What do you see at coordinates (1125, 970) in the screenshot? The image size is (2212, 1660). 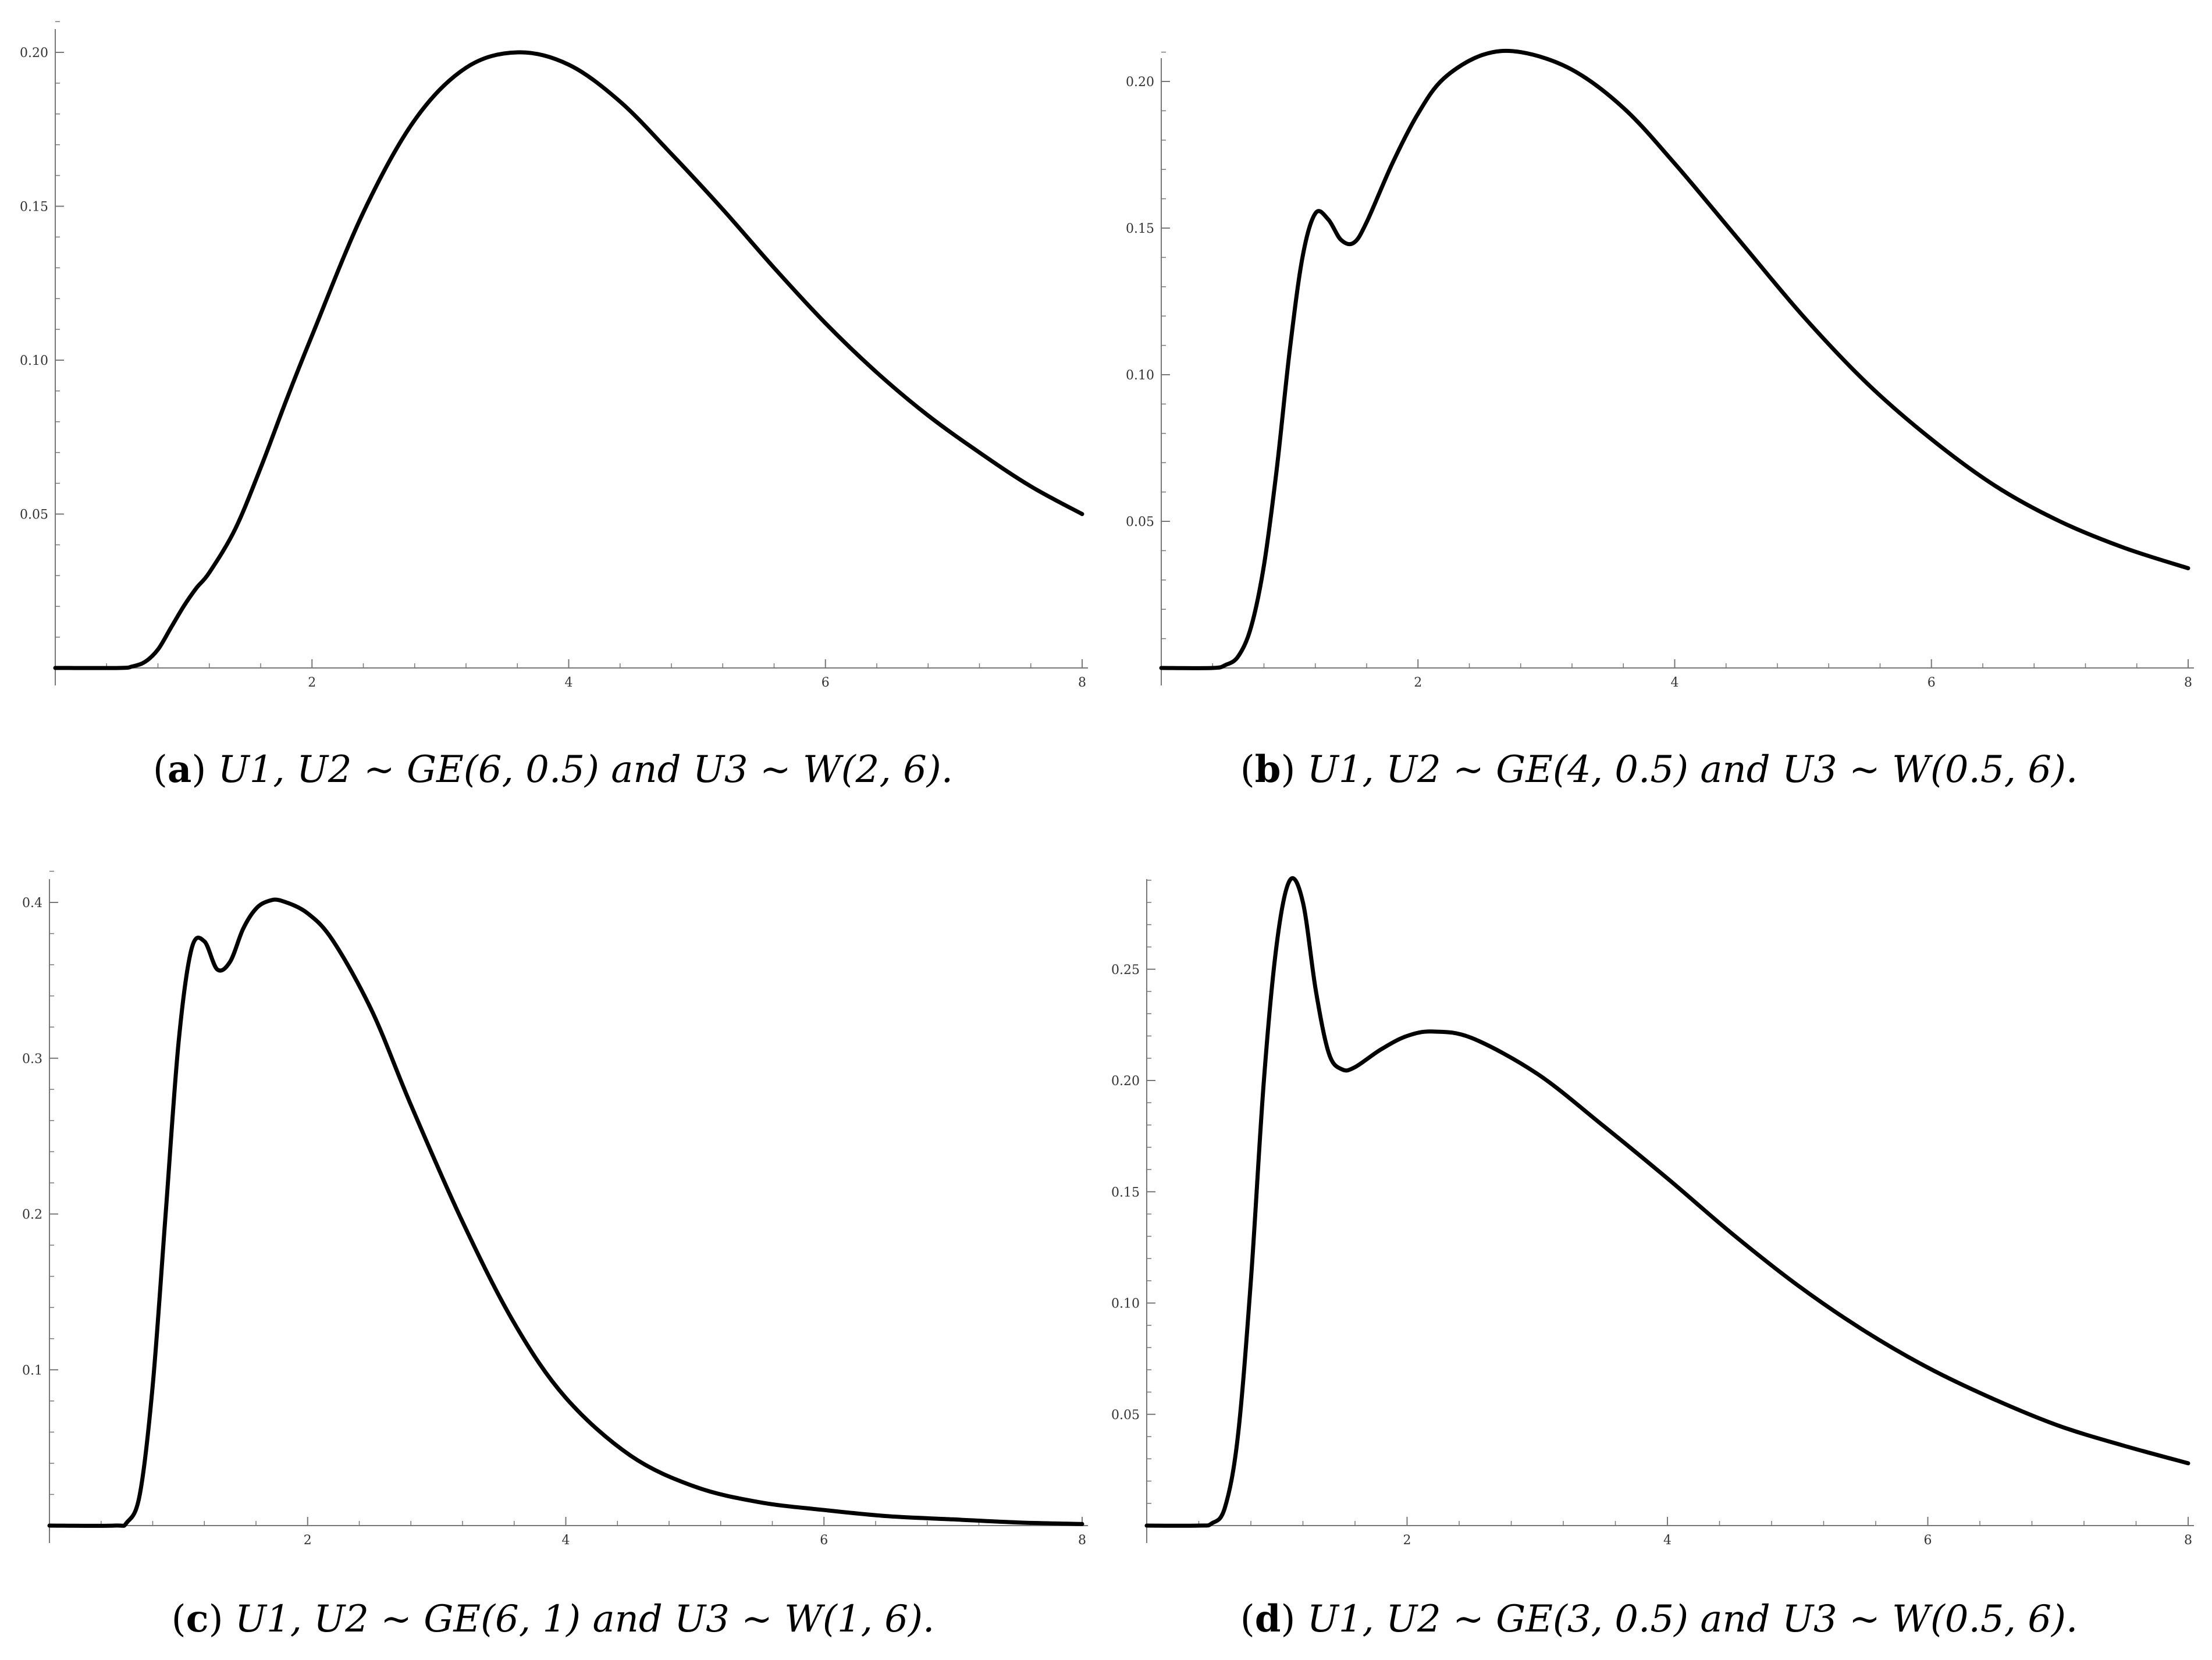 I see `y-tick-label: 0.25` at bounding box center [1125, 970].